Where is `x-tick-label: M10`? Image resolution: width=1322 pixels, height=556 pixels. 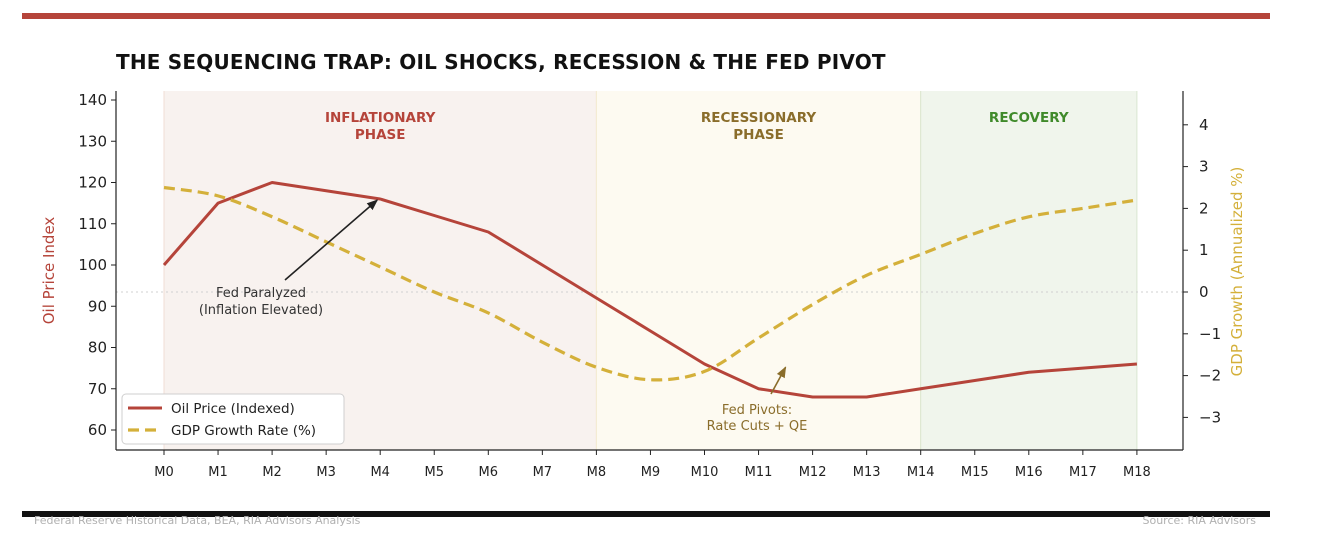 x-tick-label: M10 is located at coordinates (705, 472).